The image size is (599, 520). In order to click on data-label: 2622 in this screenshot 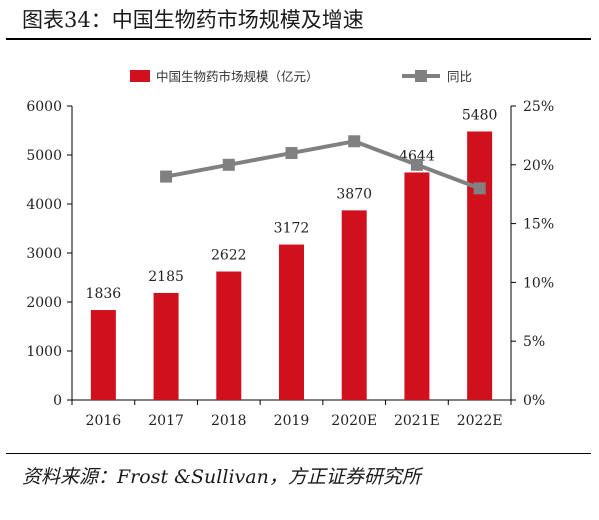, I will do `click(229, 256)`.